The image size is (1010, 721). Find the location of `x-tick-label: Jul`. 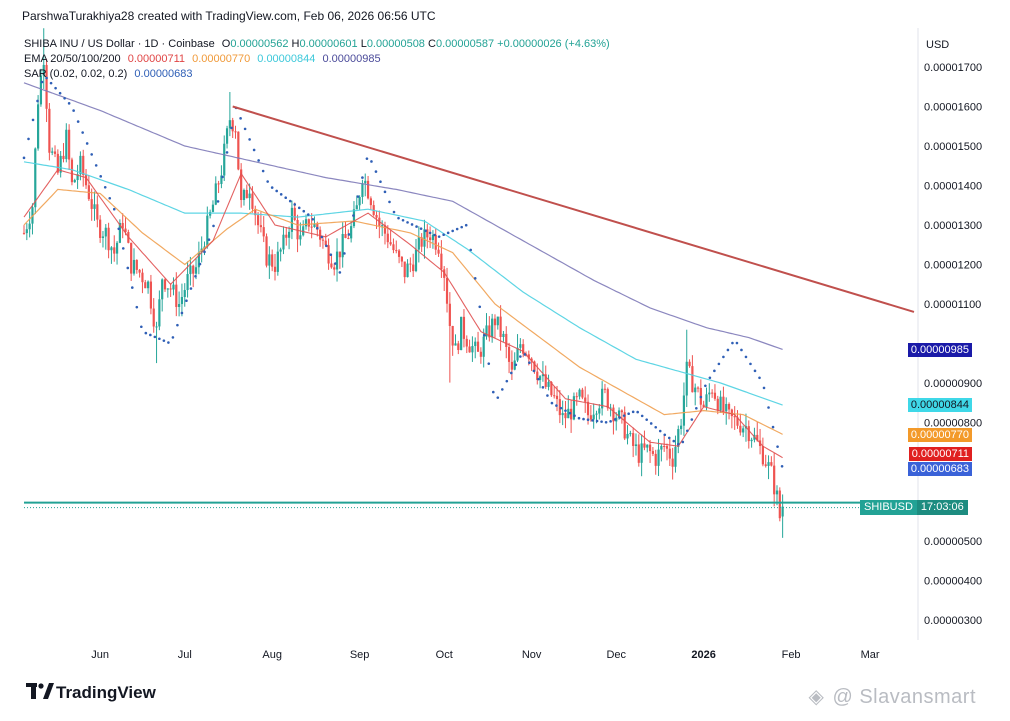

x-tick-label: Jul is located at coordinates (185, 655).